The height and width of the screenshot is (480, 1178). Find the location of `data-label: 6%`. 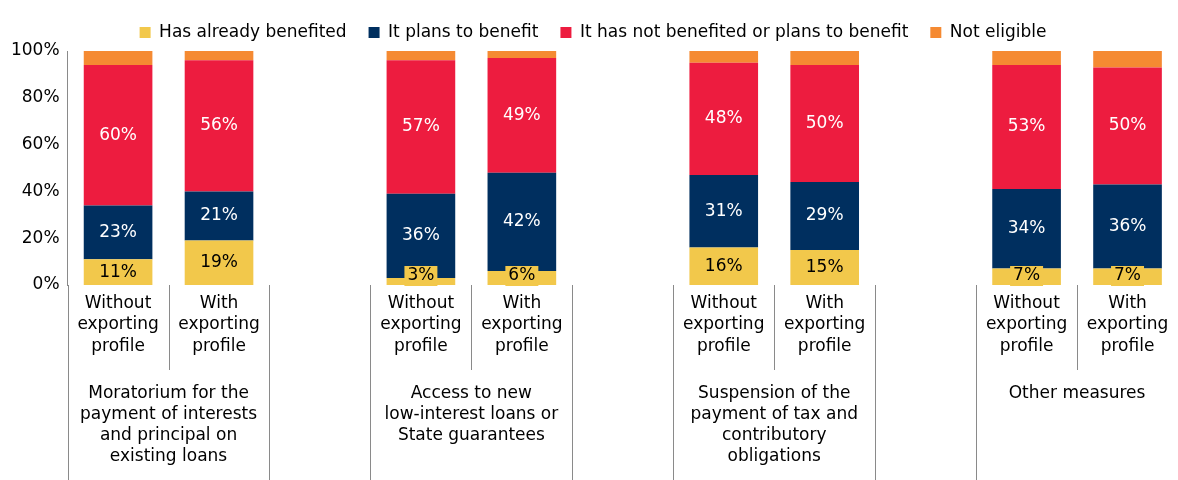

data-label: 6% is located at coordinates (522, 274).